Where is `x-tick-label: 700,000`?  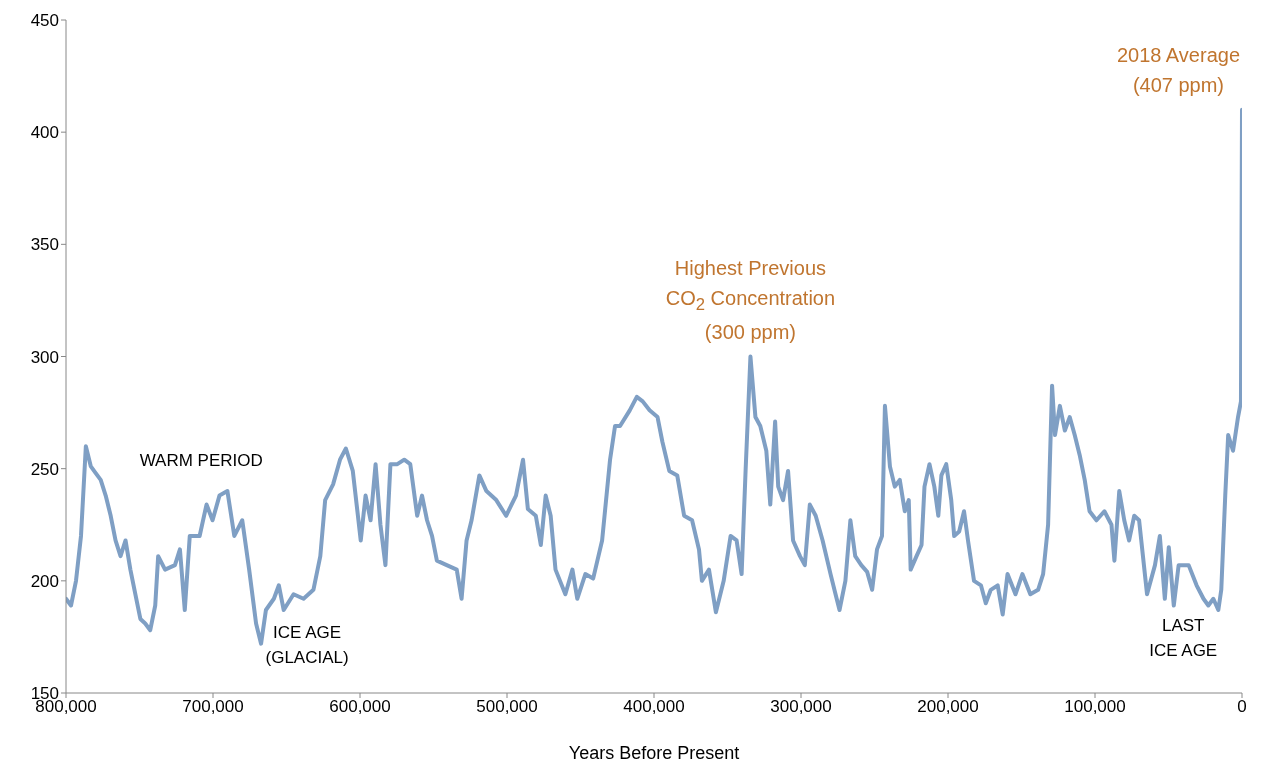 x-tick-label: 700,000 is located at coordinates (213, 707).